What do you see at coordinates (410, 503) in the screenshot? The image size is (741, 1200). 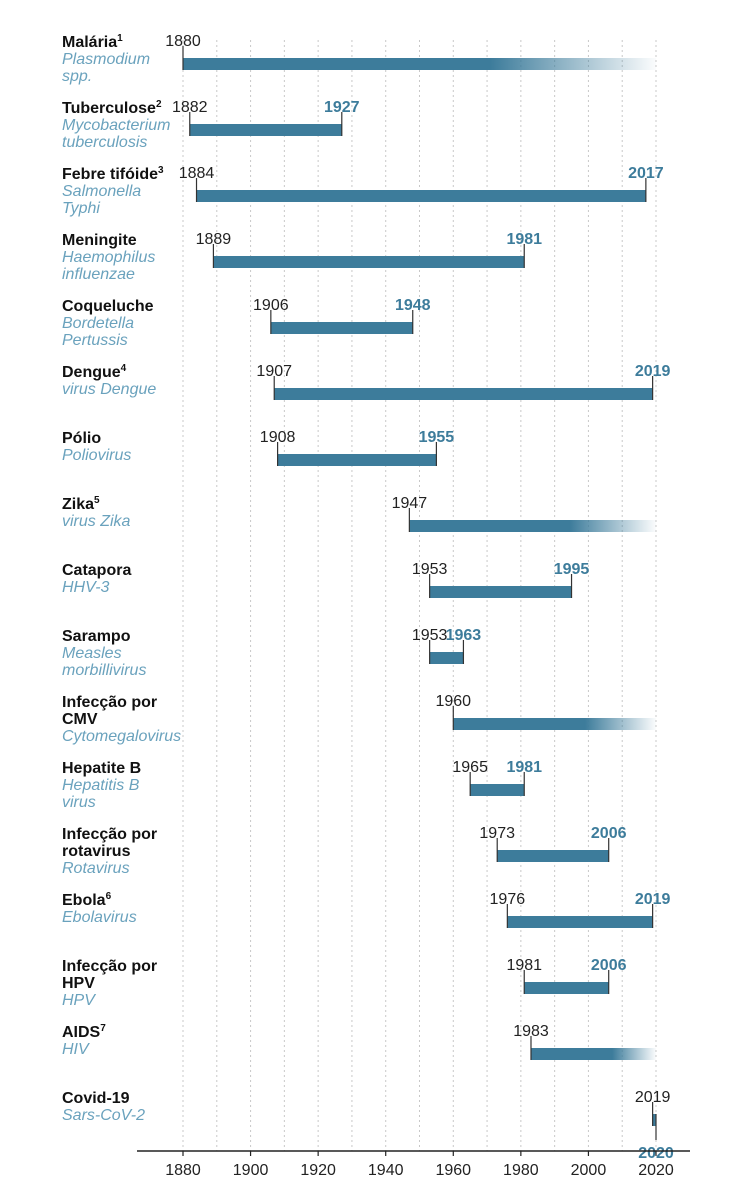 I see `start-year-label: 1947` at bounding box center [410, 503].